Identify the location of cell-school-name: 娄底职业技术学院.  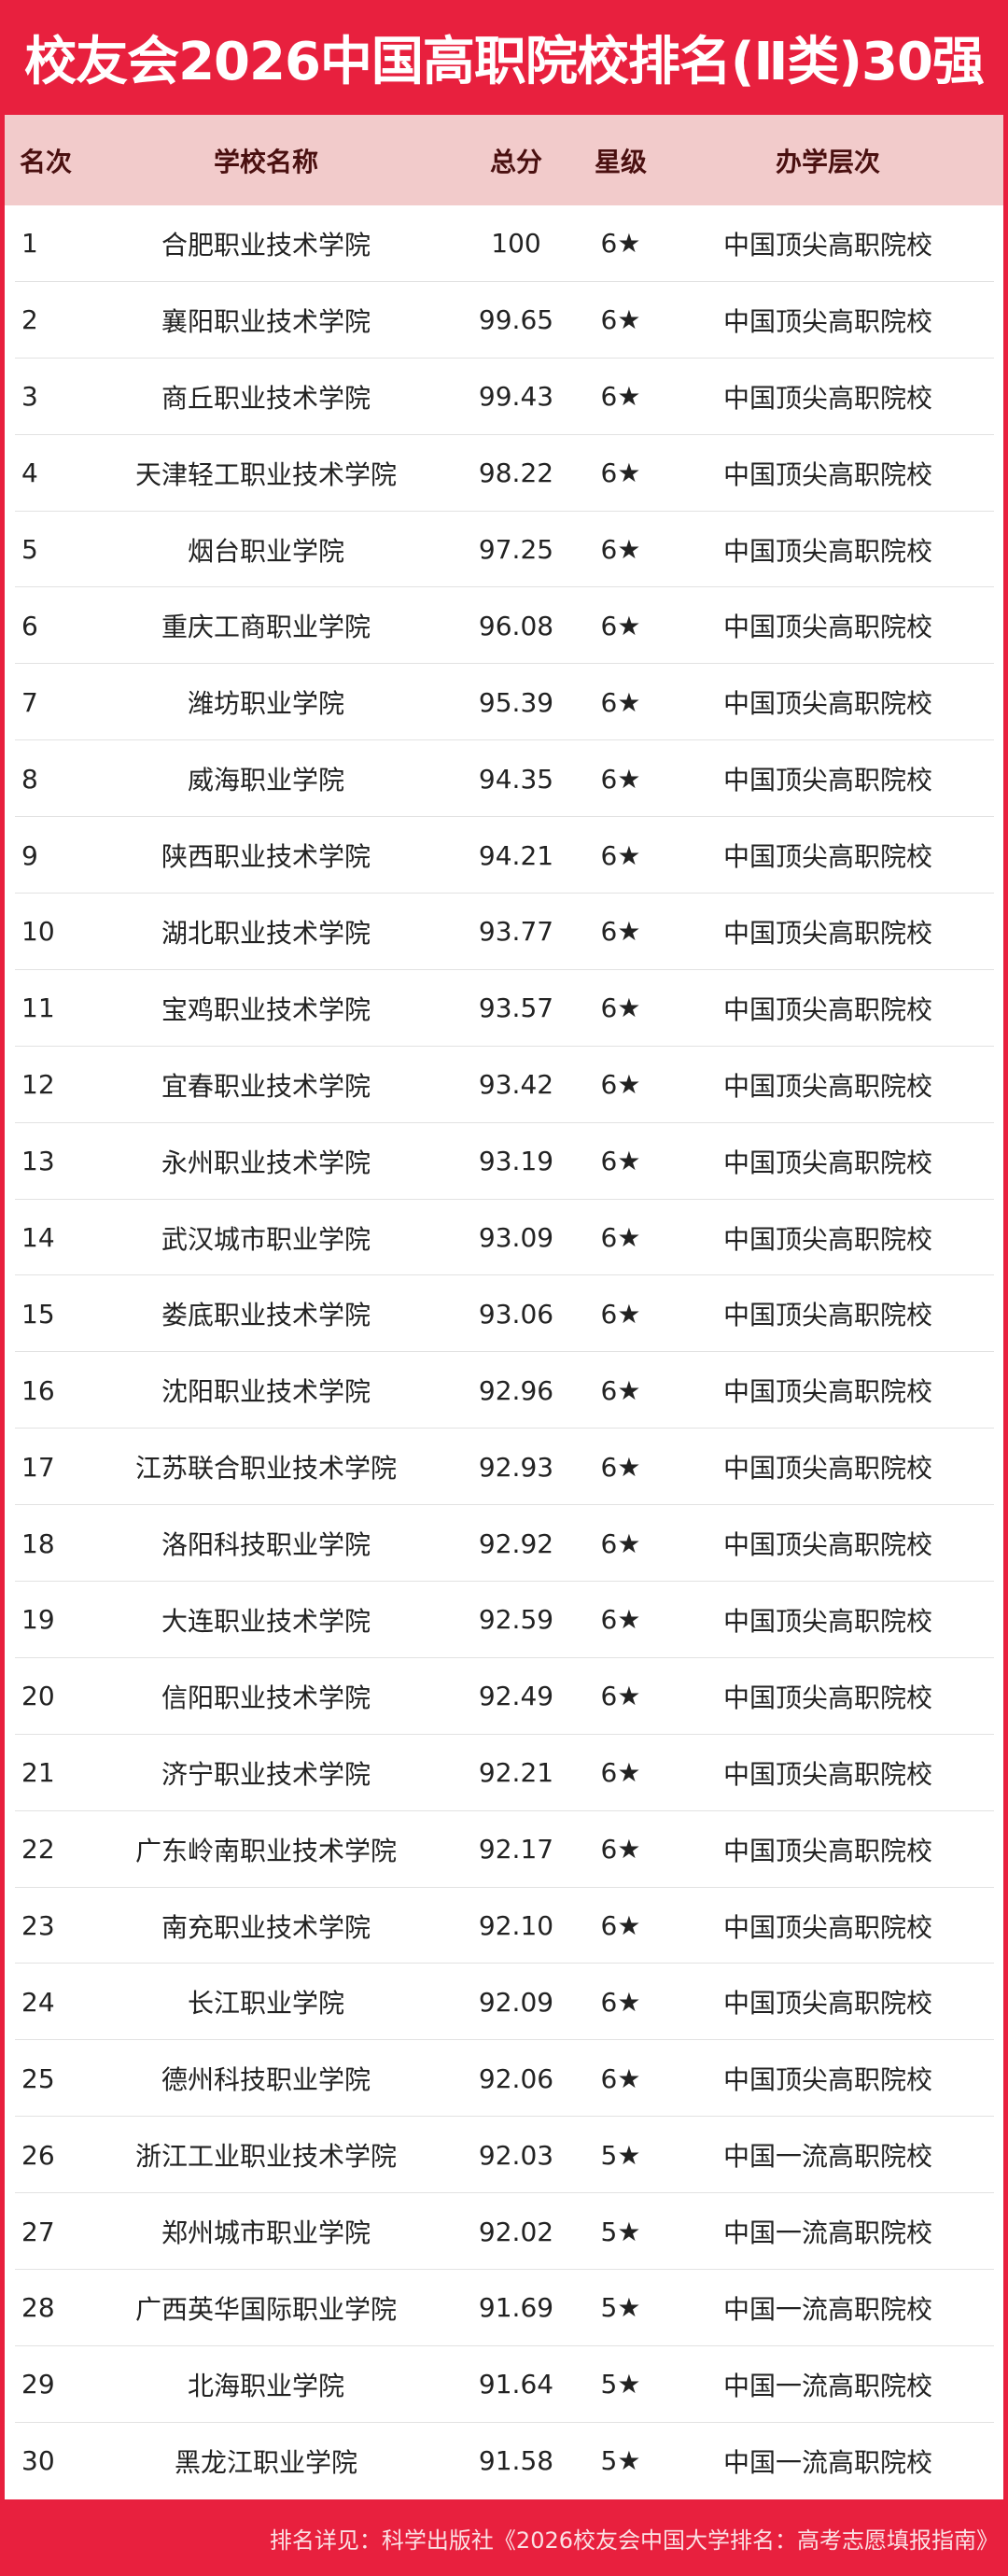
(266, 1316).